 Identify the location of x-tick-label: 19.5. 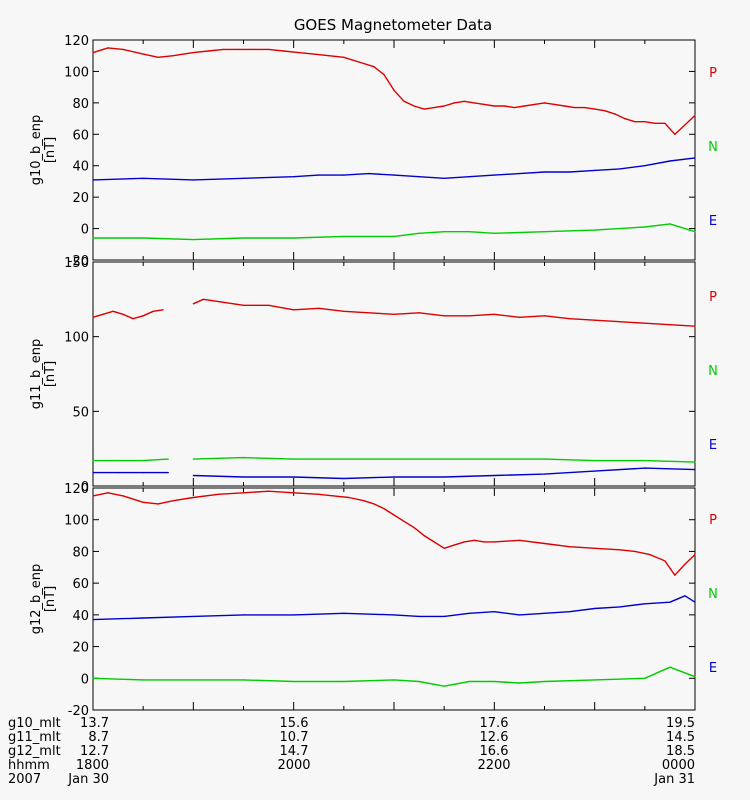
(680, 723).